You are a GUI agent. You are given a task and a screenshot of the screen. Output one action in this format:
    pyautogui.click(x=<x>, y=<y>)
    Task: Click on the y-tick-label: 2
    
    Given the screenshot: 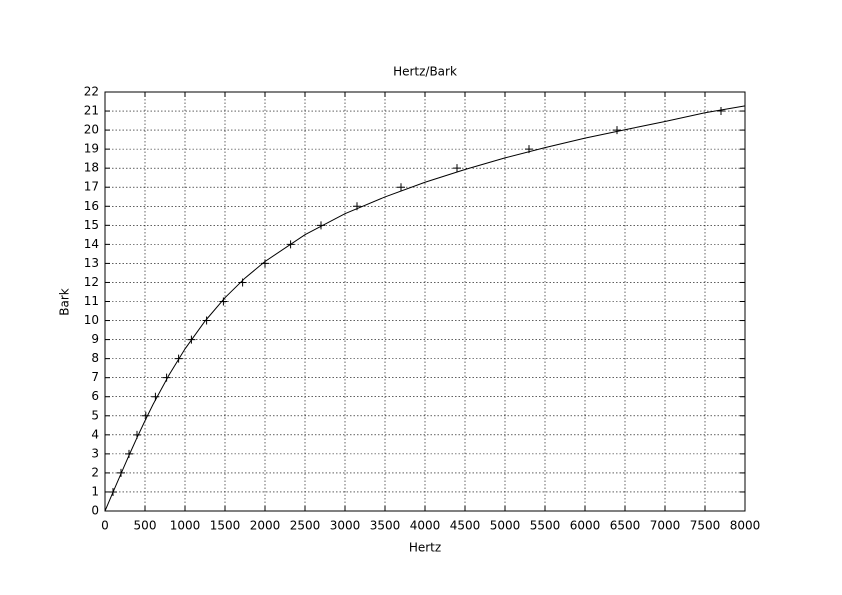 What is the action you would take?
    pyautogui.click(x=95, y=472)
    